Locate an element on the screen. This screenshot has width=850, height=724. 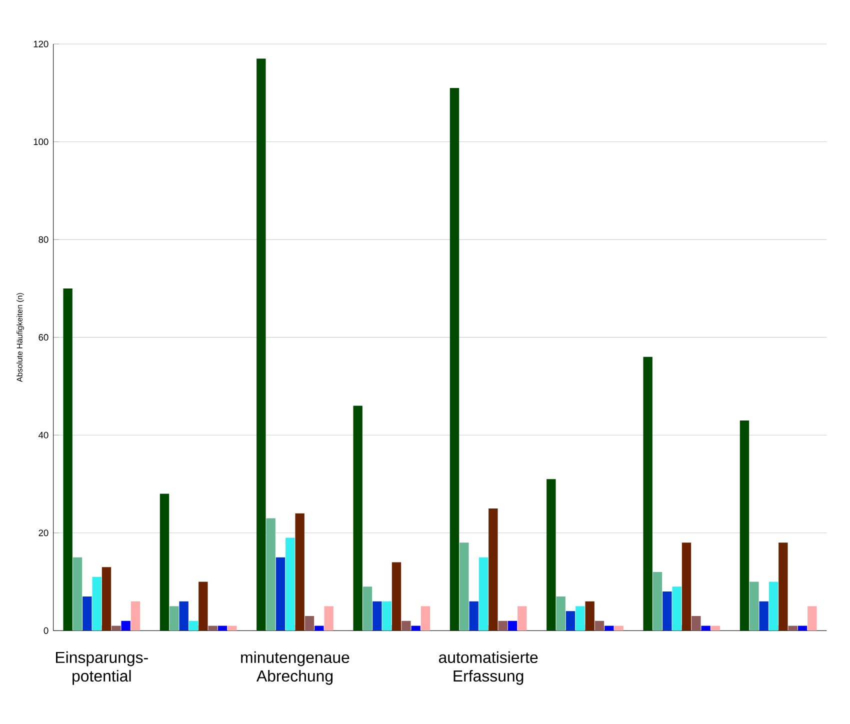
y-tick-label: 120 is located at coordinates (41, 44).